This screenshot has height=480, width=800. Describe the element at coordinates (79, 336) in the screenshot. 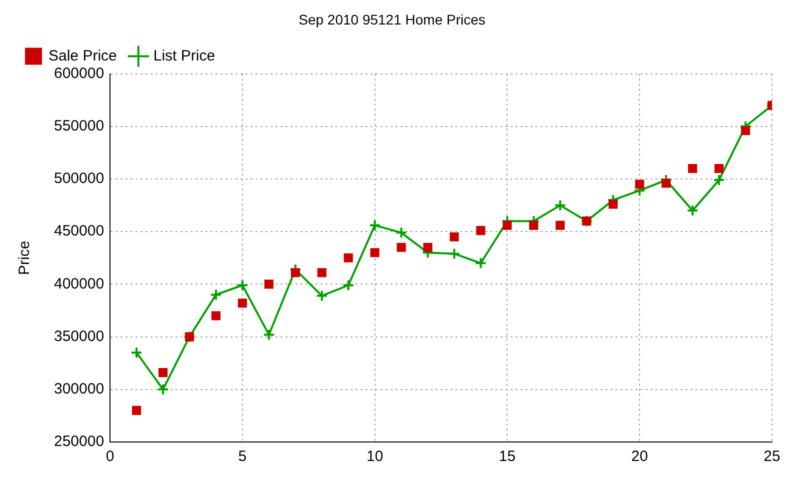

I see `y-tick-label: 350000` at that location.